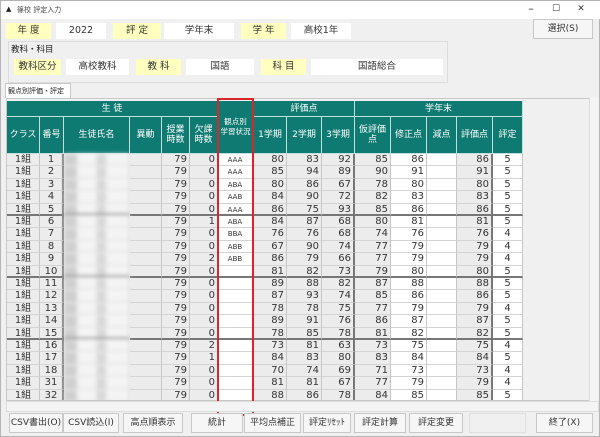 Image resolution: width=600 pixels, height=437 pixels. I want to click on cell-shusei: 88, so click(409, 284).